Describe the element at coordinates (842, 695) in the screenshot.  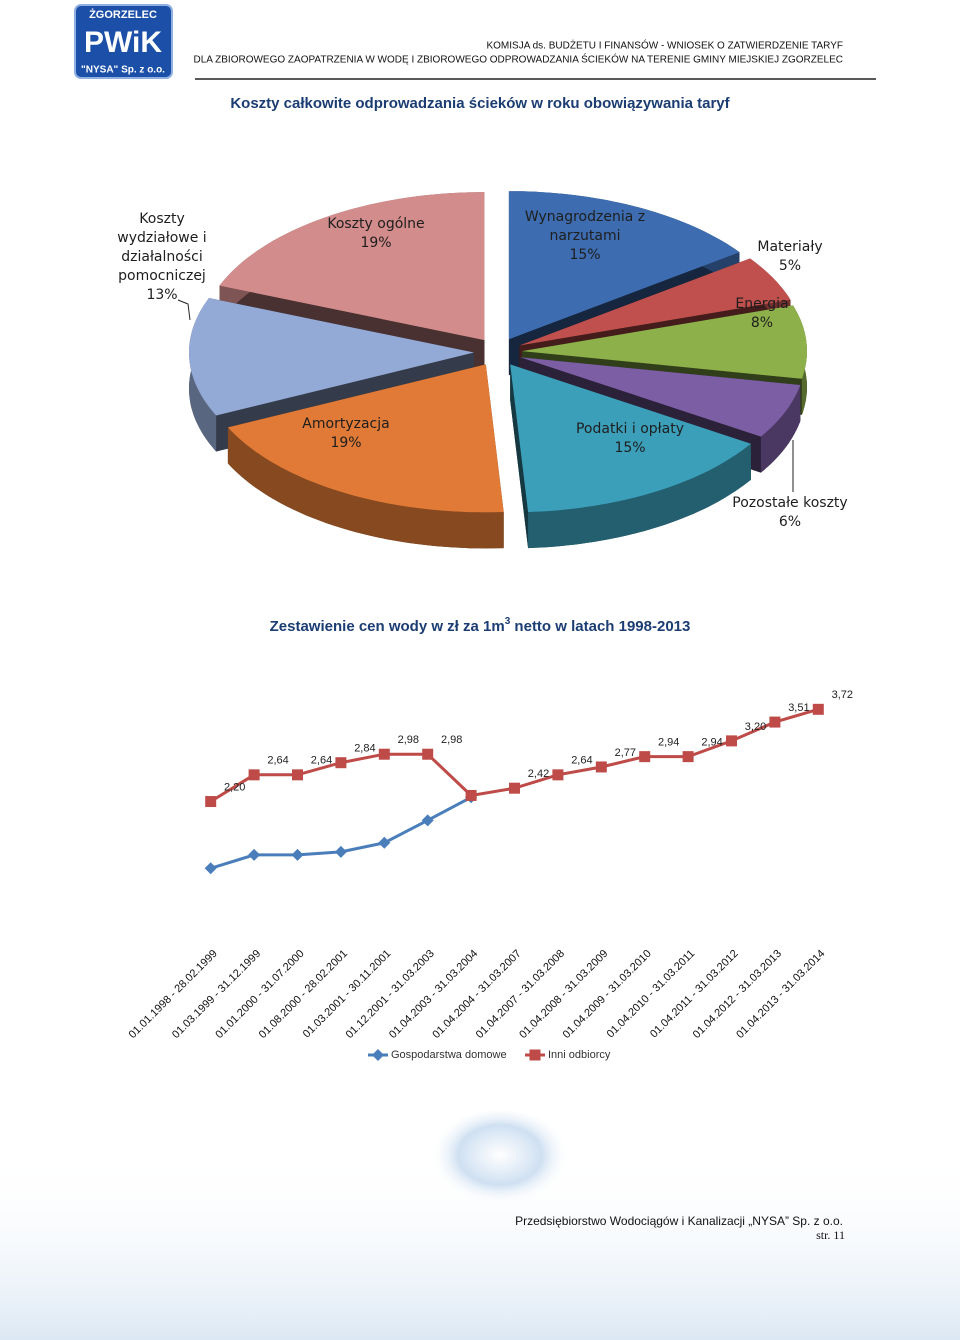
I see `data-label: 3,72` at that location.